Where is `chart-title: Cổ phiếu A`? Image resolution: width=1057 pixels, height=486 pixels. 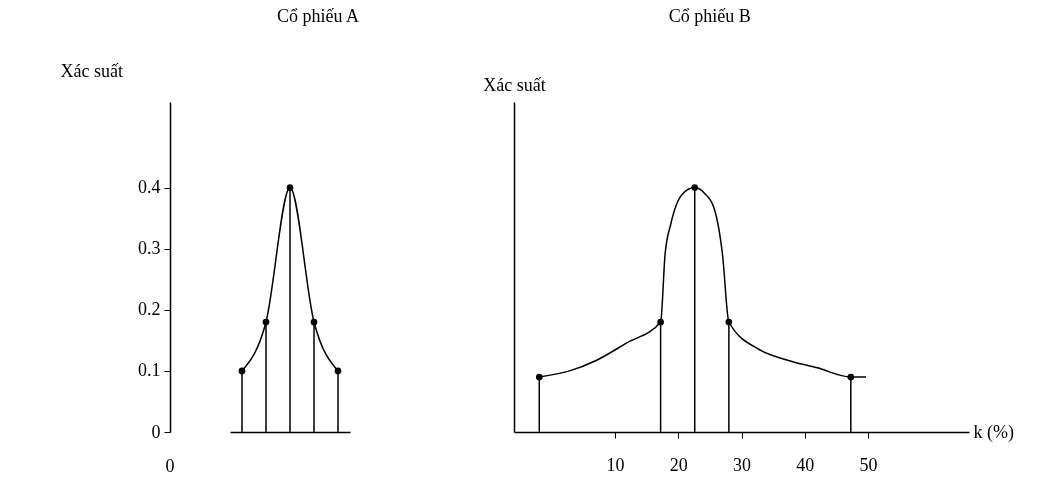
chart-title: Cổ phiếu A is located at coordinates (317, 16).